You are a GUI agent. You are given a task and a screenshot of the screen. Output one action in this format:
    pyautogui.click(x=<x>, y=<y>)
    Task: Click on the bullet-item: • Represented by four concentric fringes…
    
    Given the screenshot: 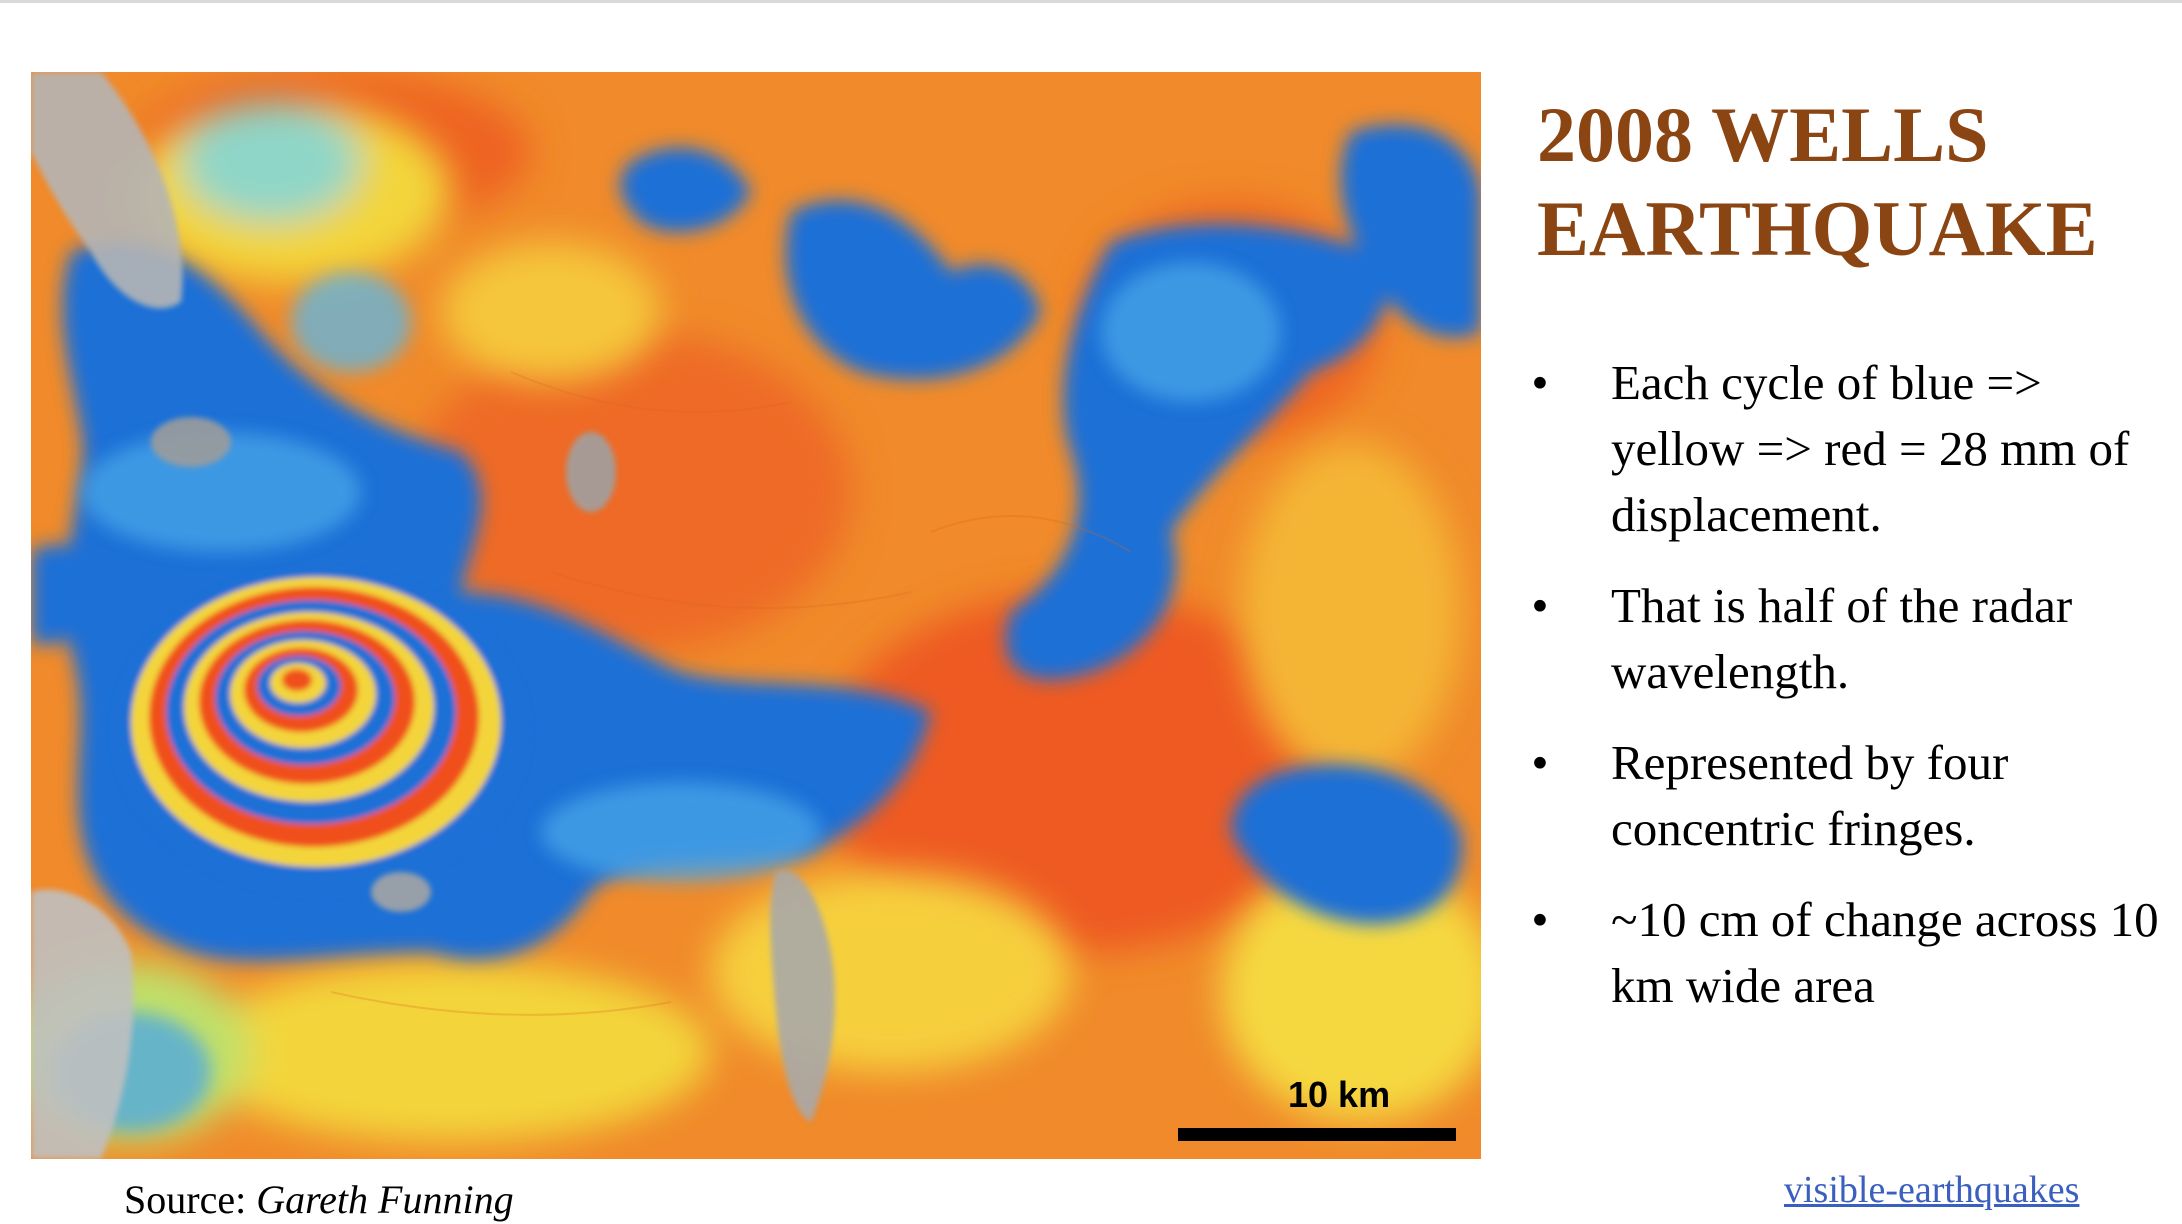 What is the action you would take?
    pyautogui.click(x=1845, y=796)
    